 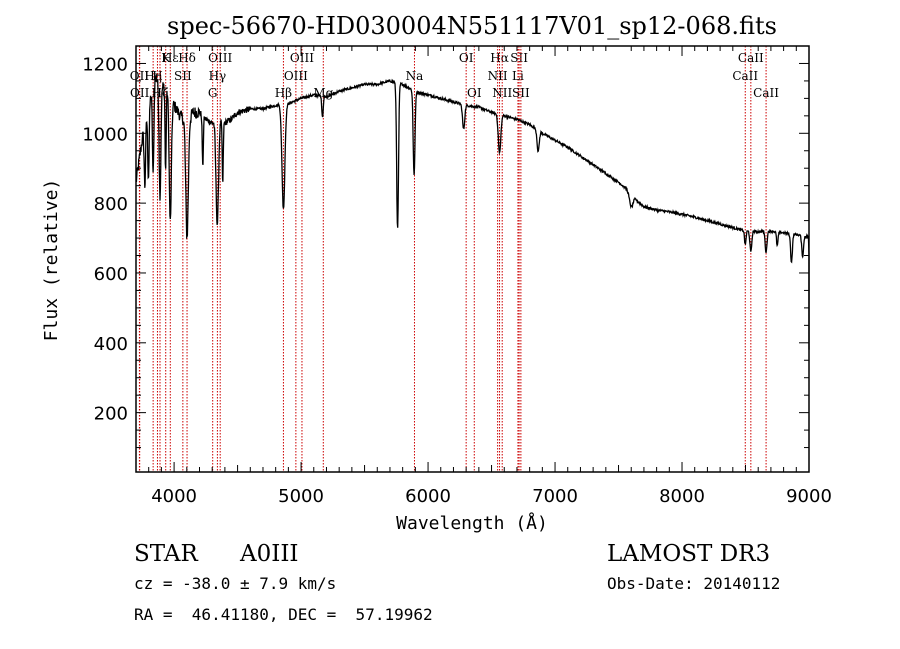 I want to click on line-marker-label: Hα, so click(x=499, y=58).